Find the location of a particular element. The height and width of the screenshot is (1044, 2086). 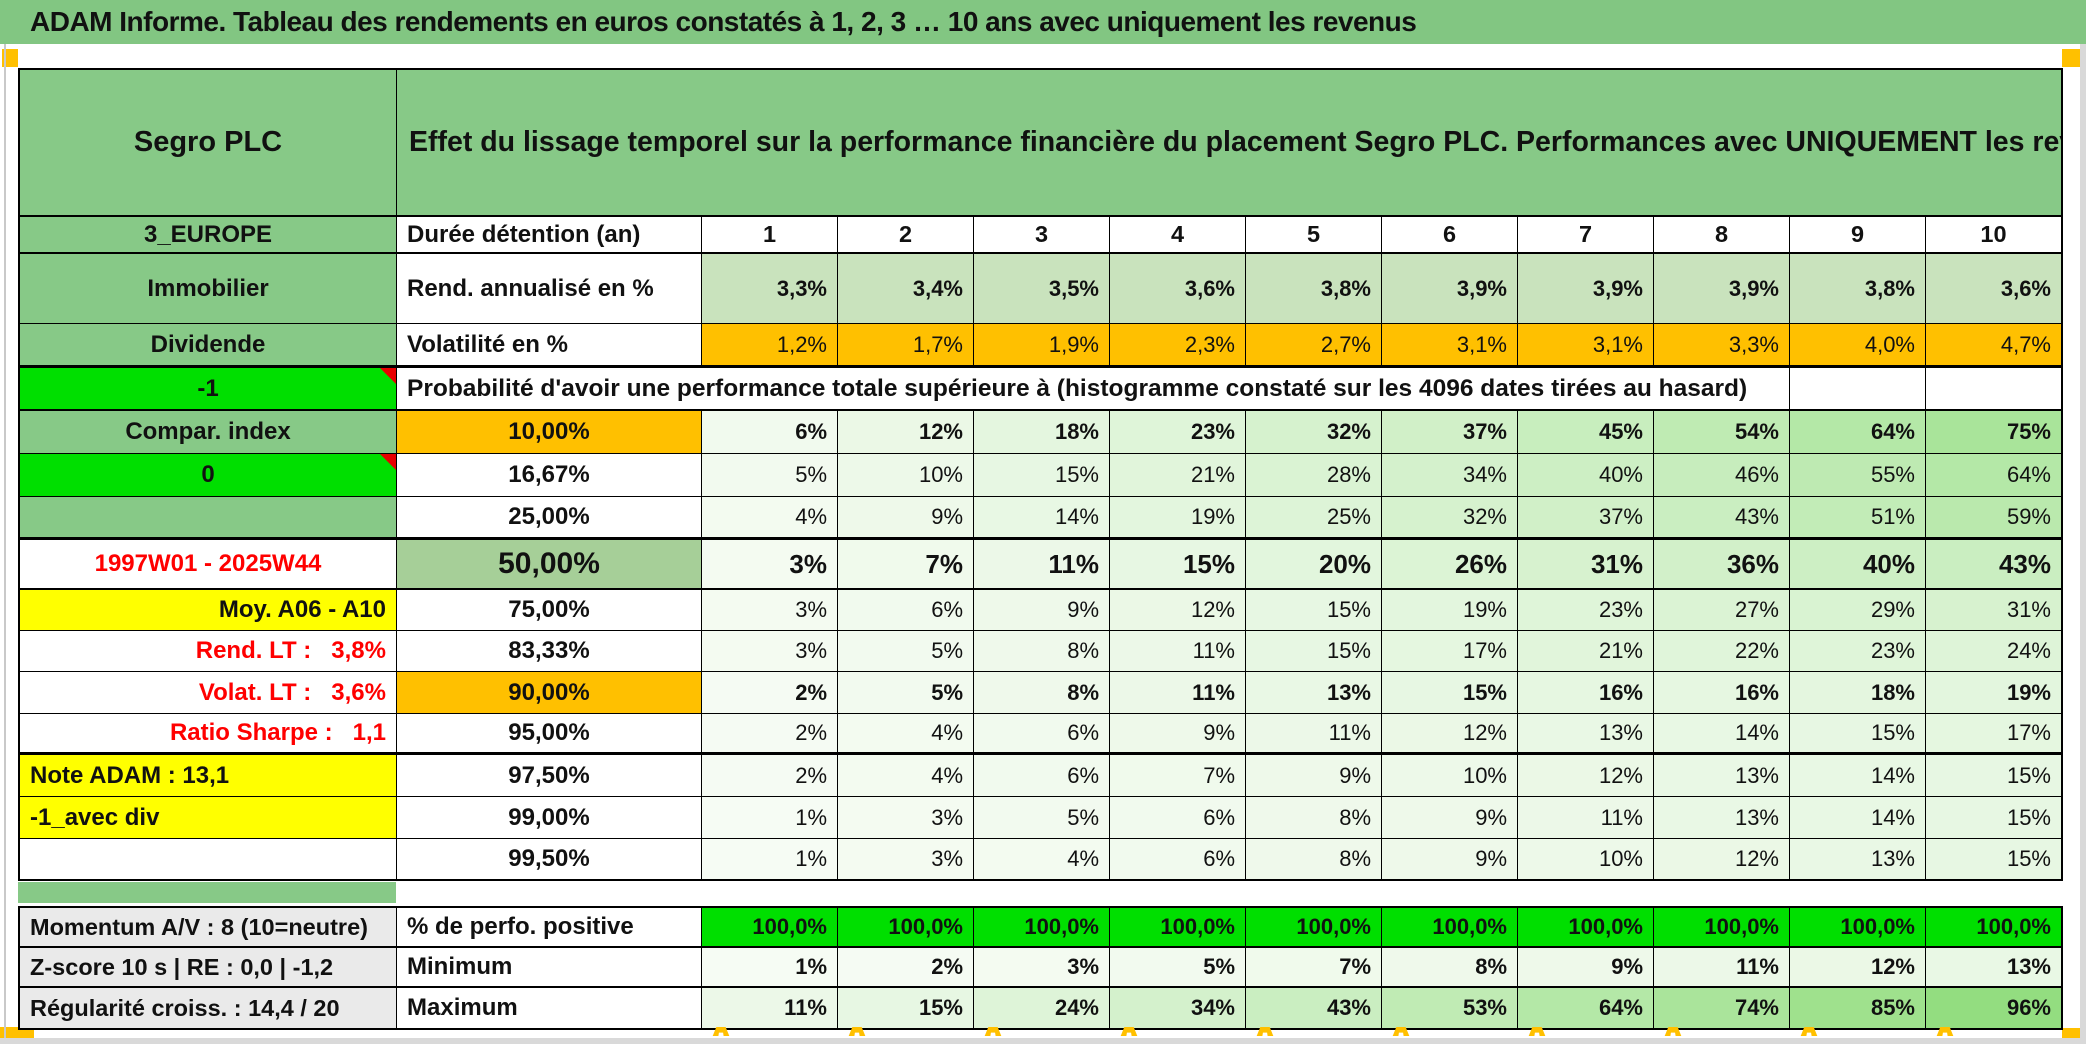

value-cell: 1,2% is located at coordinates (770, 344).